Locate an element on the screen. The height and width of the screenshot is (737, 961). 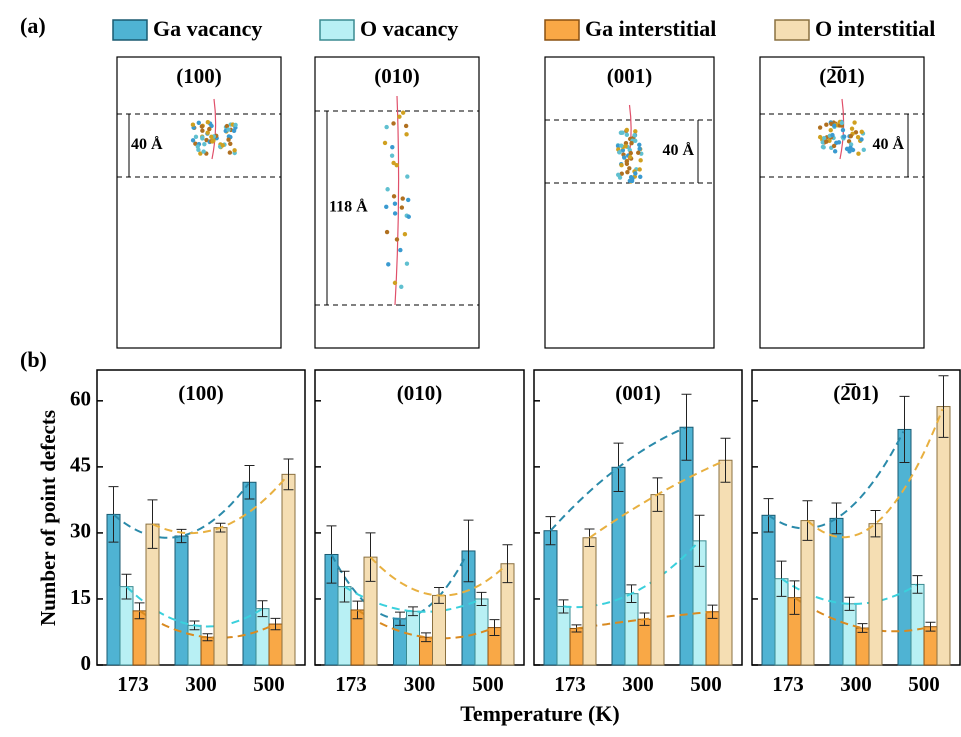
chart-title: (100) is located at coordinates (201, 393).